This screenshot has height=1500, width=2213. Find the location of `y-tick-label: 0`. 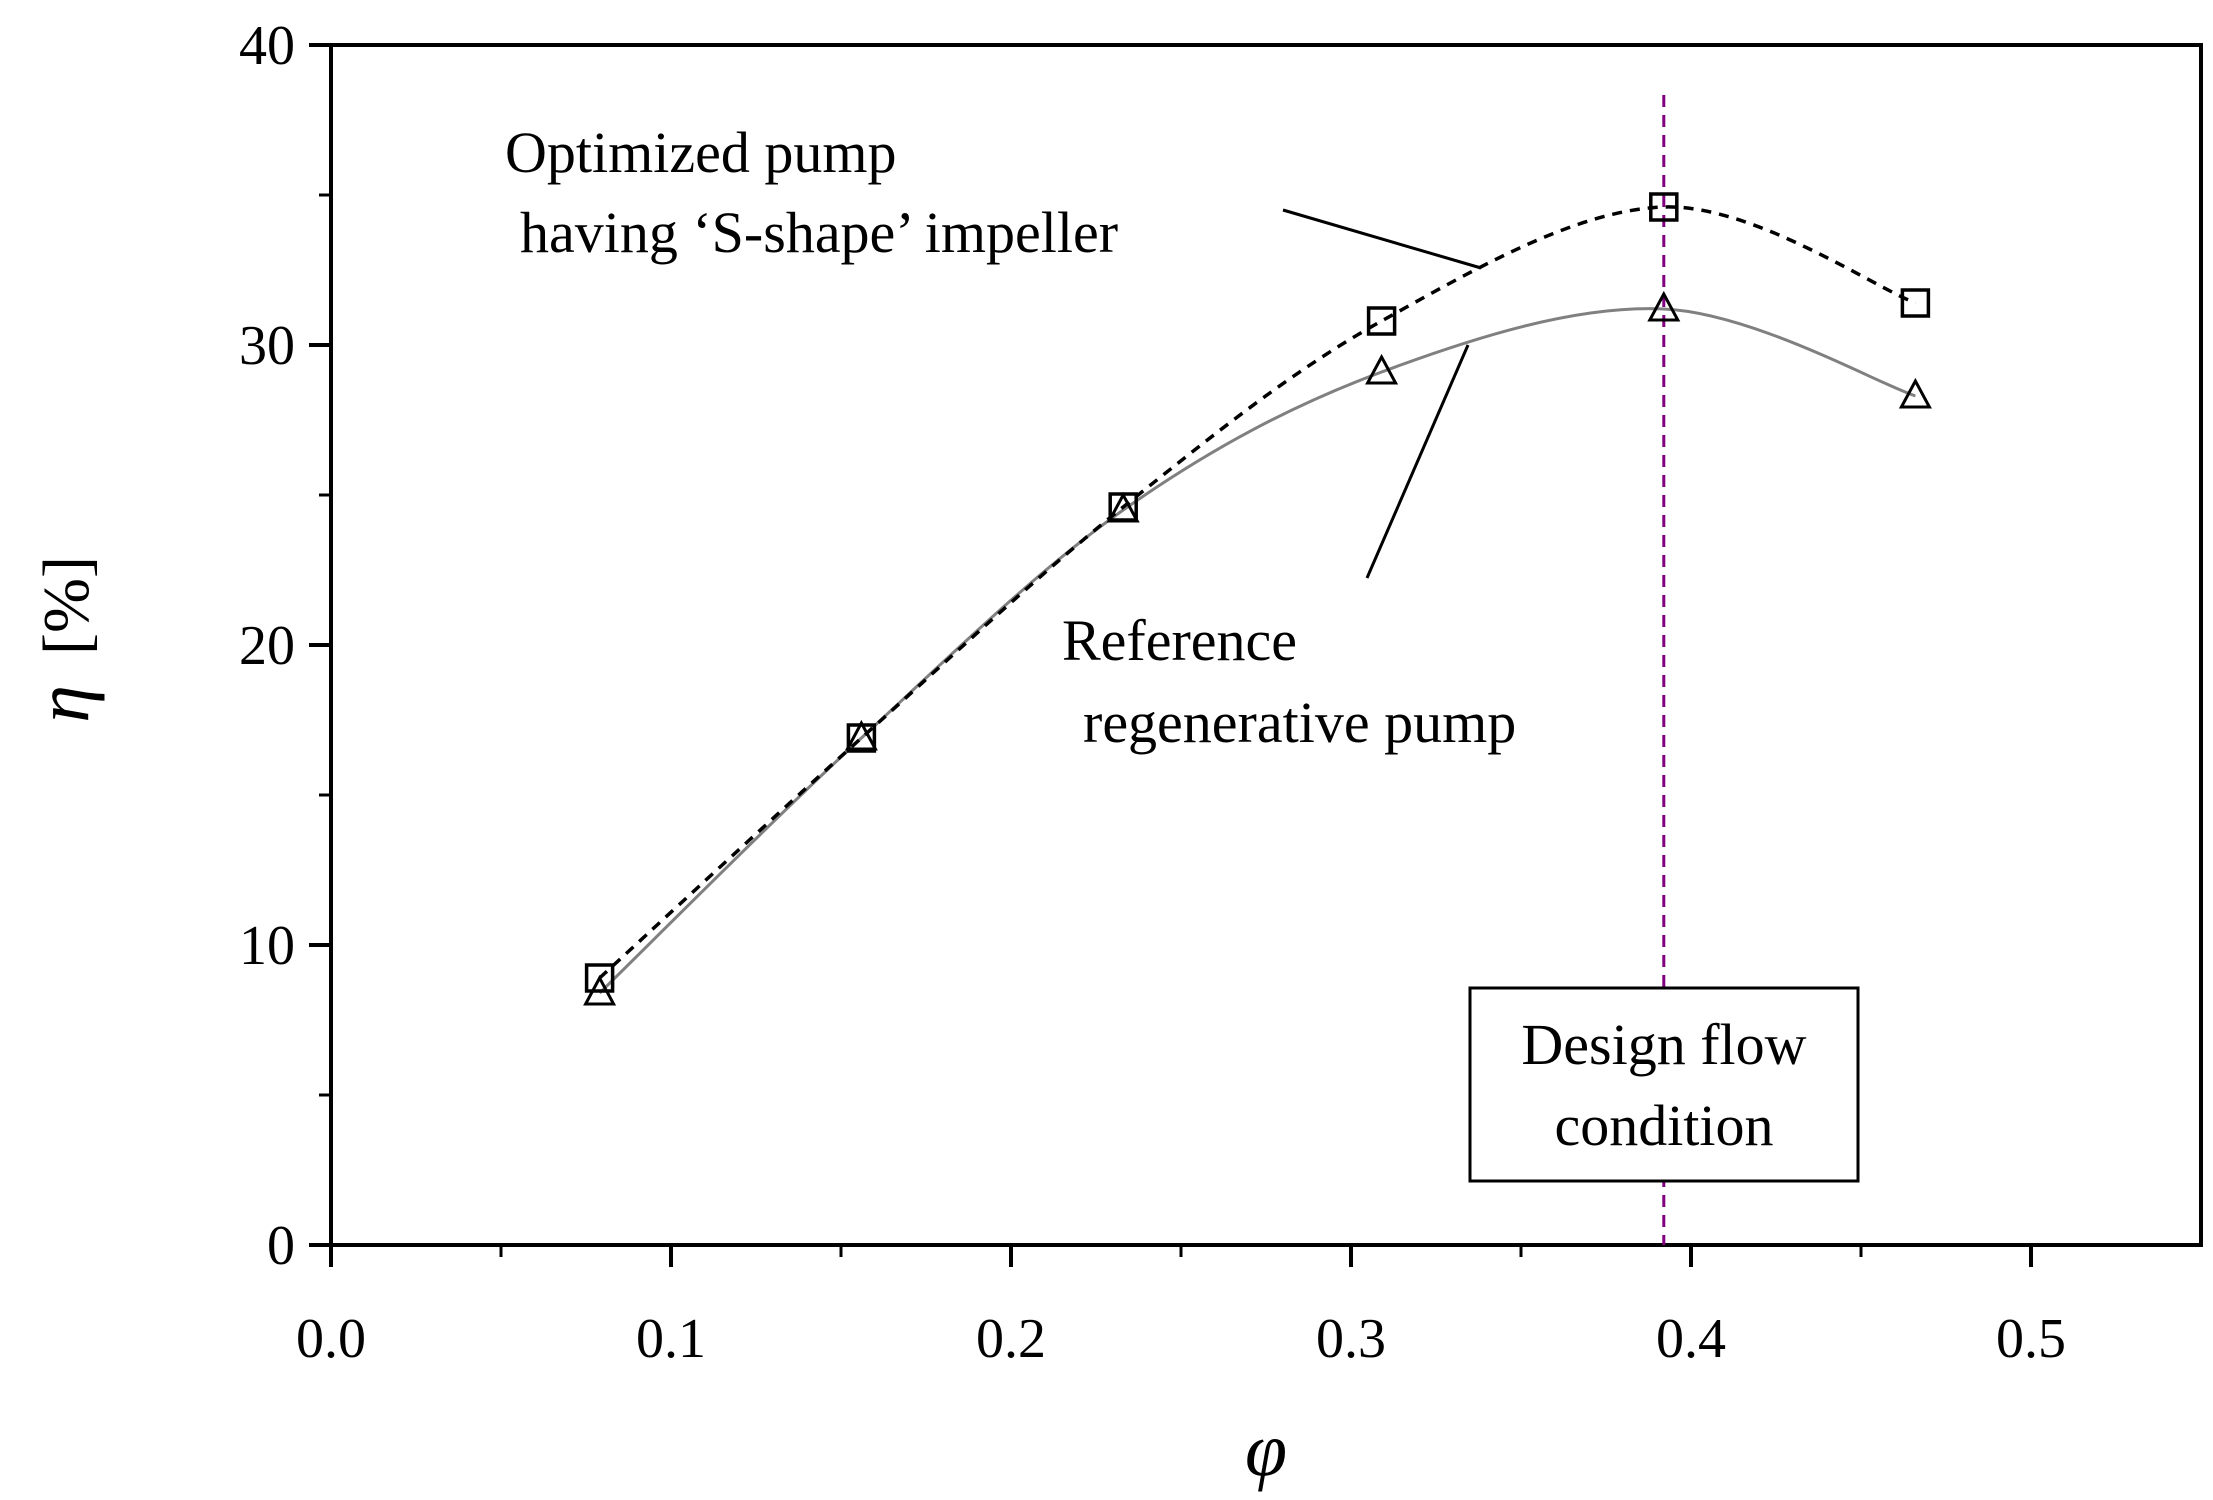

y-tick-label: 0 is located at coordinates (281, 1246).